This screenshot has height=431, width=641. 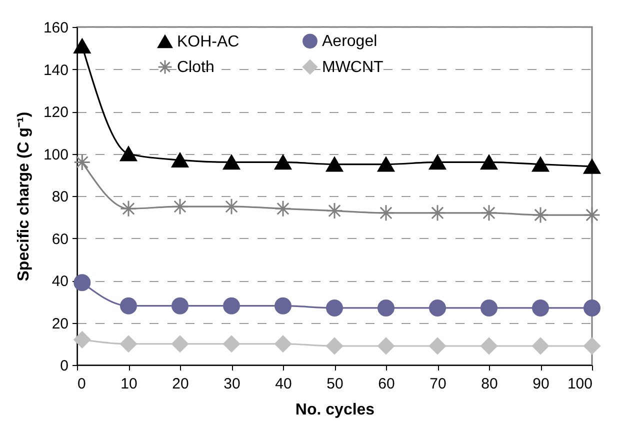 I want to click on y-tick-label: 120, so click(x=55, y=112).